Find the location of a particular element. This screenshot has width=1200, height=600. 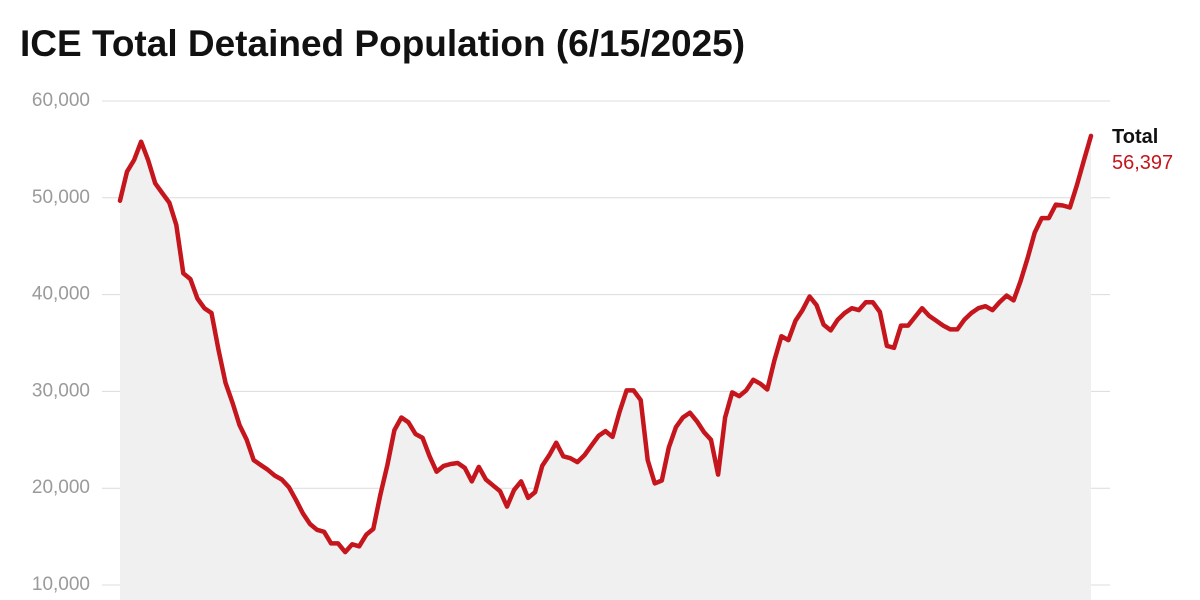

y-tick-label: 20,000 is located at coordinates (61, 487).